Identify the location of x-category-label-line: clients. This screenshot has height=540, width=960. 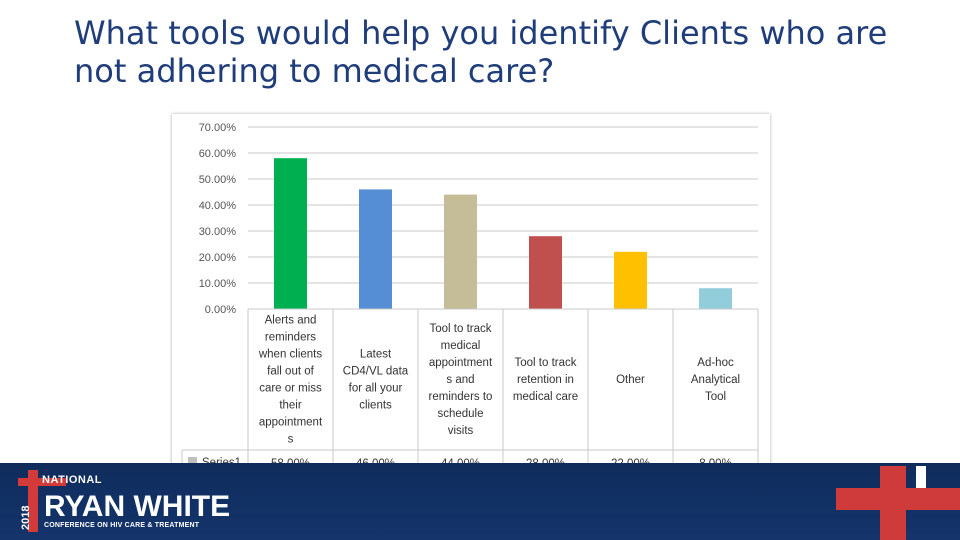
(375, 406).